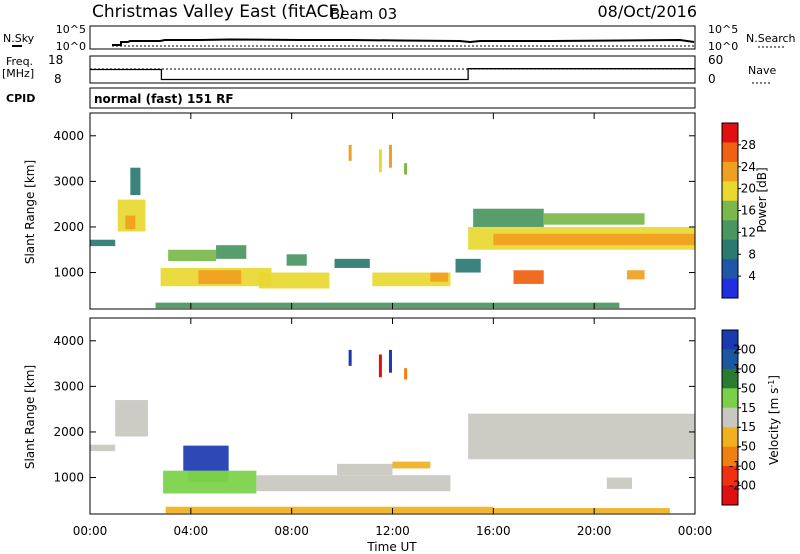  I want to click on nsearch-label: N.Search, so click(771, 38).